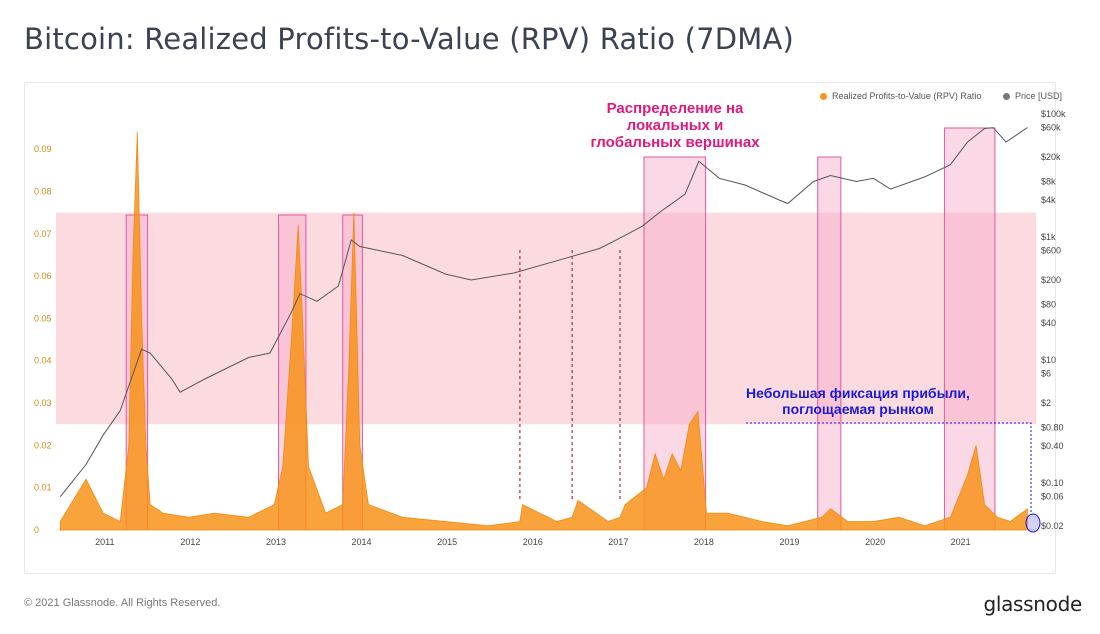  What do you see at coordinates (104, 542) in the screenshot?
I see `x-tick-label: 2011` at bounding box center [104, 542].